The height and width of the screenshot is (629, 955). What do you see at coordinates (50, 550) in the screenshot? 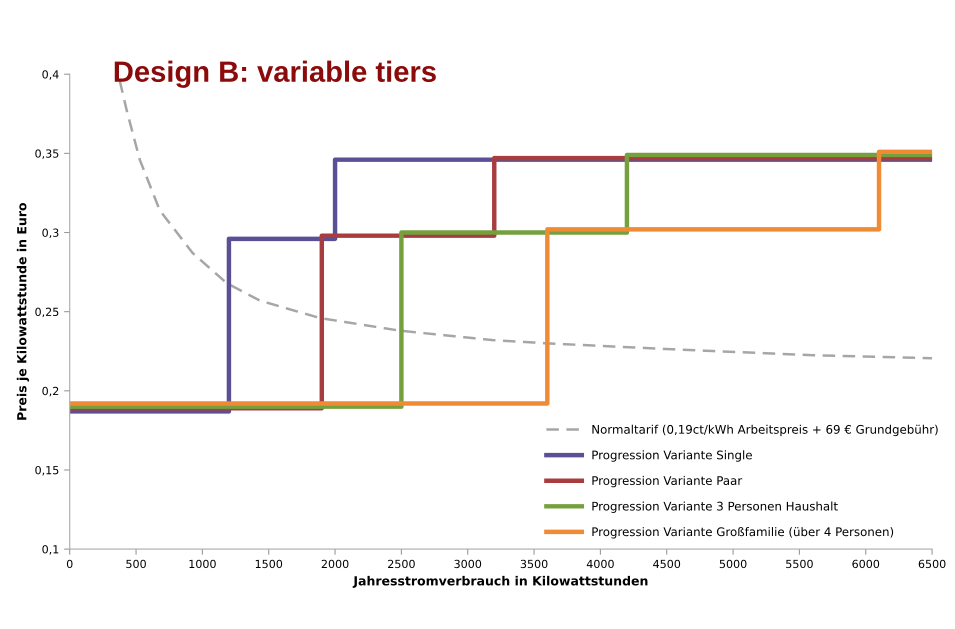
I see `y-tick-label: 0,1` at bounding box center [50, 550].